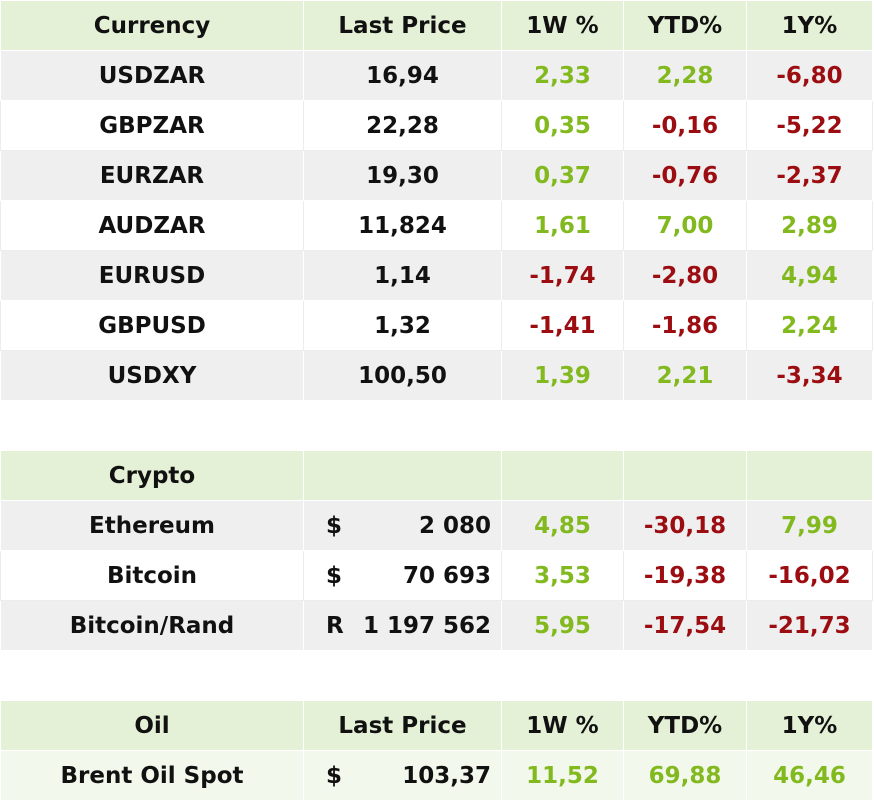  Describe the element at coordinates (562, 175) in the screenshot. I see `currency-1w: 0,37` at that location.